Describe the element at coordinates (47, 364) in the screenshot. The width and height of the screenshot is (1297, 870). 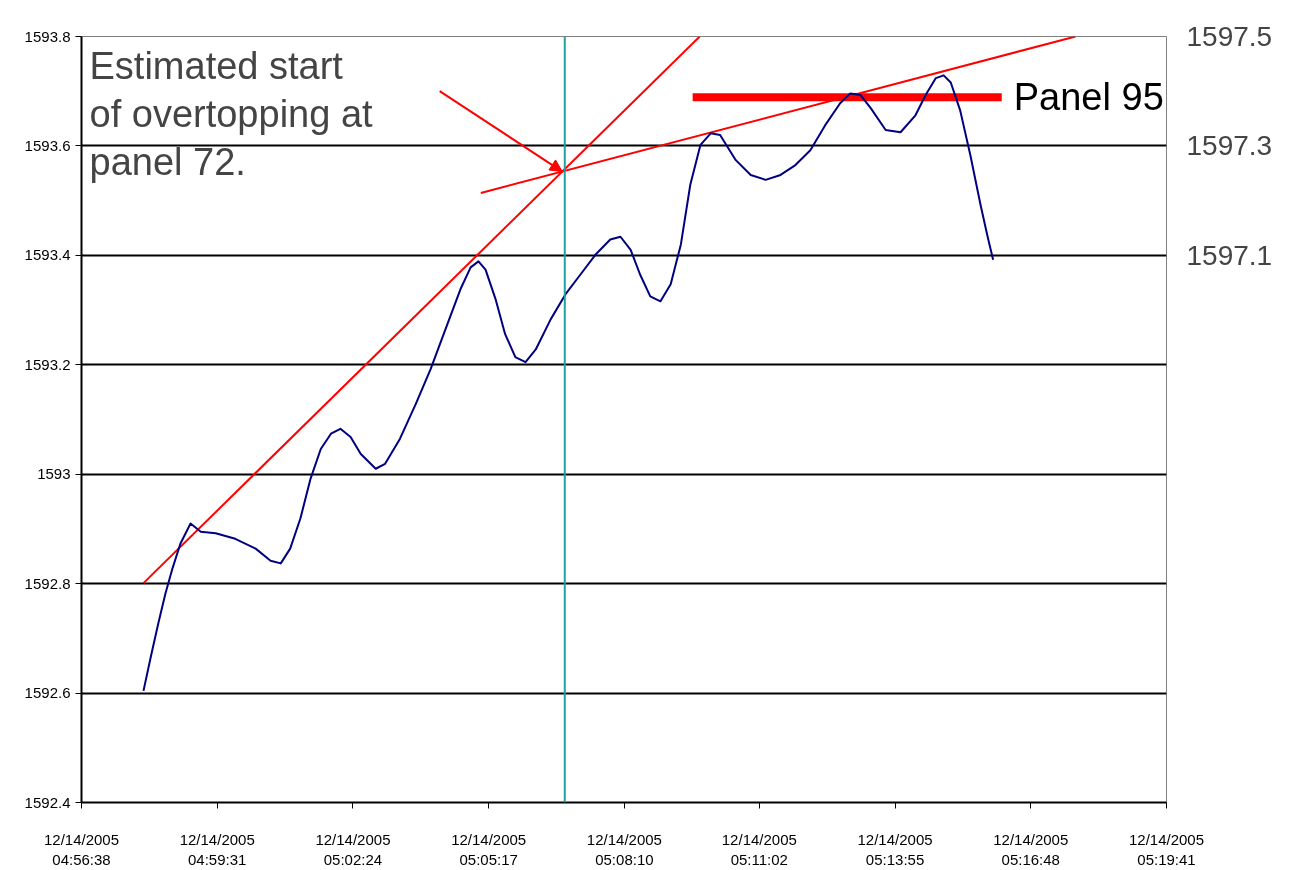
I see `y-tick-label: 1593.2` at that location.